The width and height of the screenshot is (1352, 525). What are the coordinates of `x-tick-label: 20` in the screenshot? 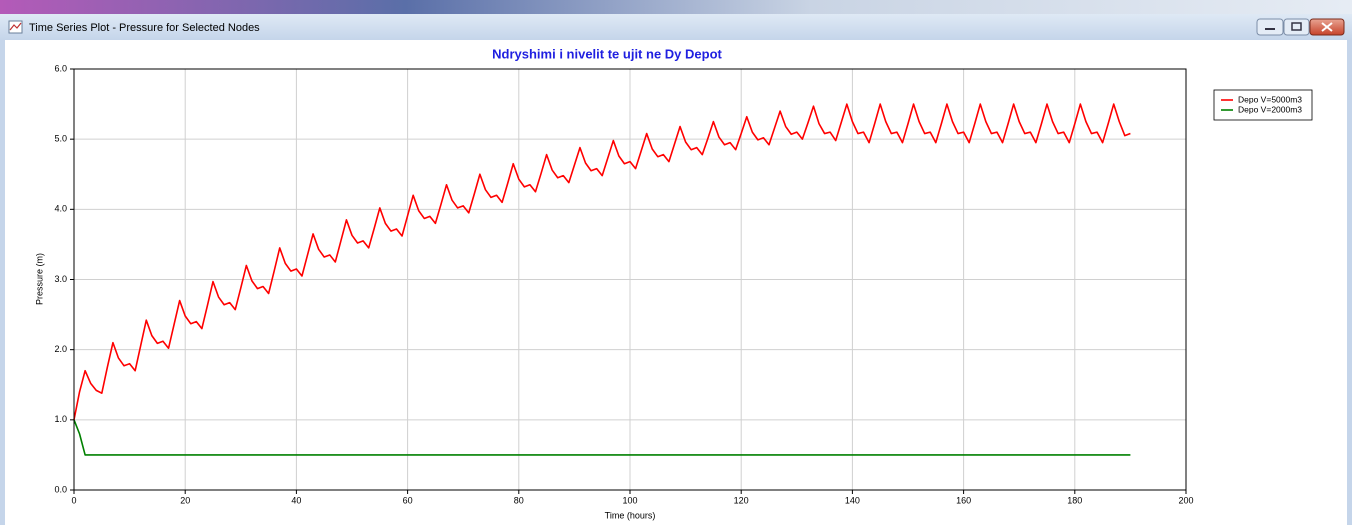 It's located at (185, 500).